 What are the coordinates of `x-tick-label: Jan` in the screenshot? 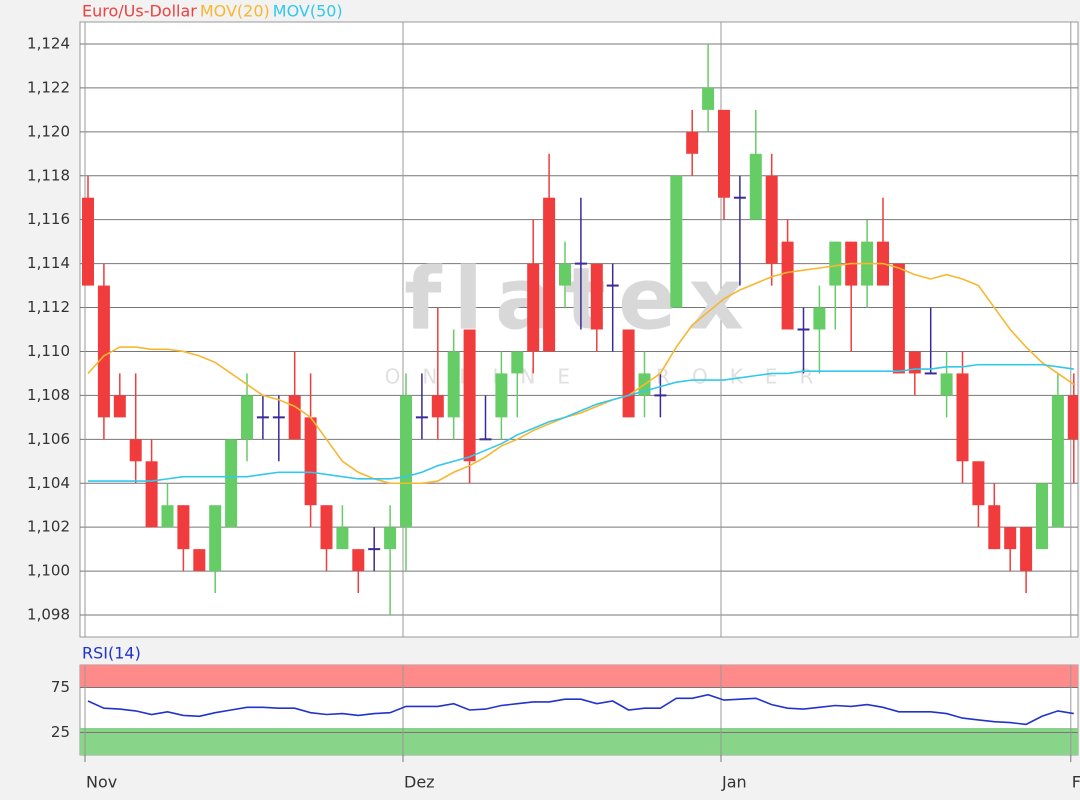 It's located at (734, 782).